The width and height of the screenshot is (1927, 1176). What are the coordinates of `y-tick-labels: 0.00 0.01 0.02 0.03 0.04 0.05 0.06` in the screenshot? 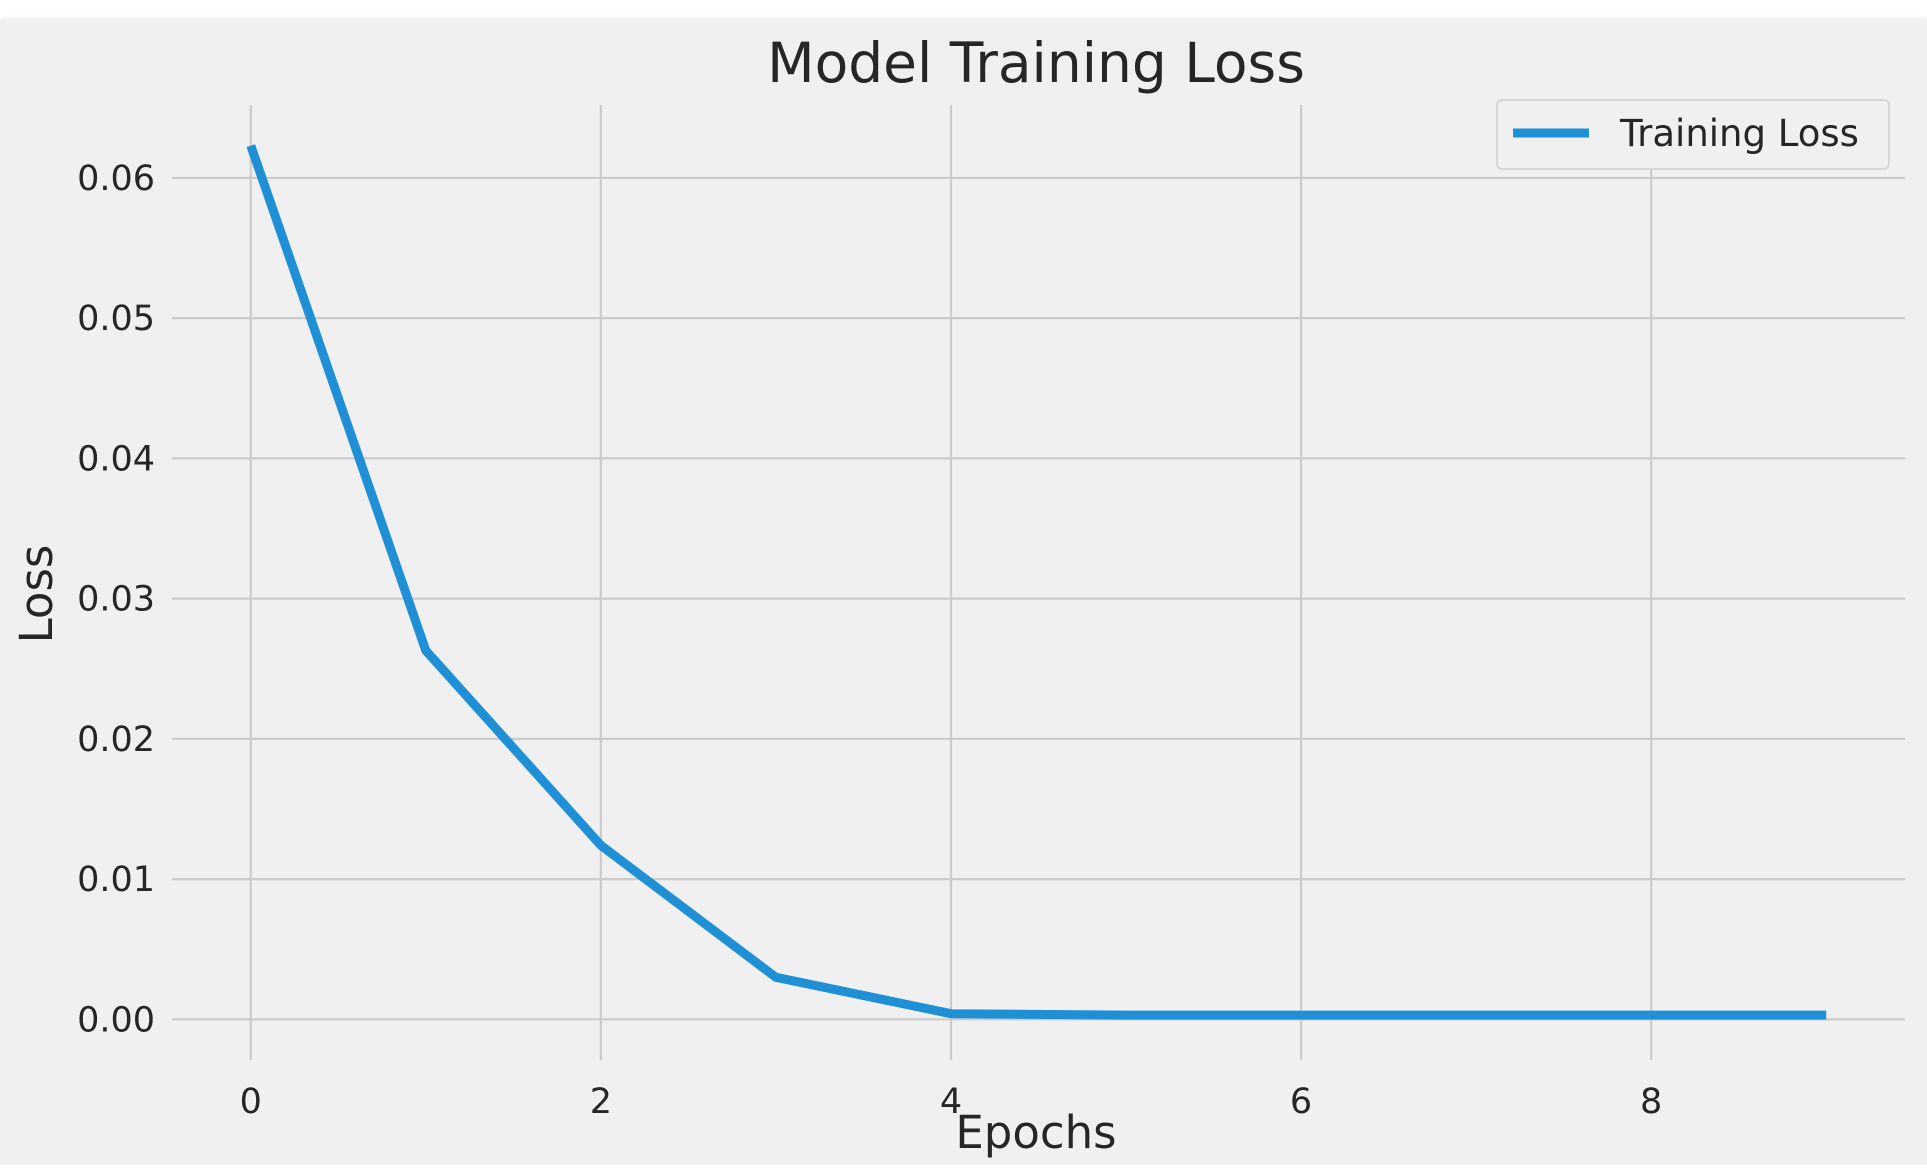 It's located at (116, 599).